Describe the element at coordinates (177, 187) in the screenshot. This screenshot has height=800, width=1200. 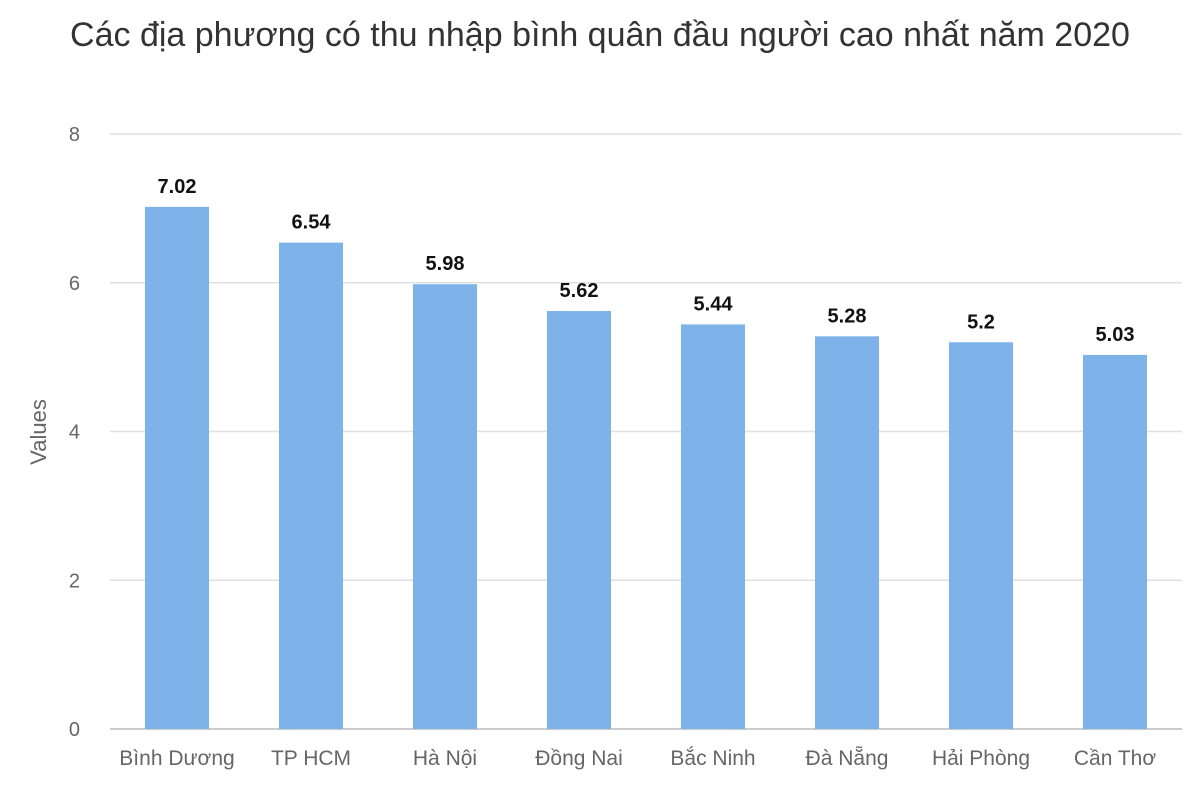
I see `data-label: 7.02` at that location.